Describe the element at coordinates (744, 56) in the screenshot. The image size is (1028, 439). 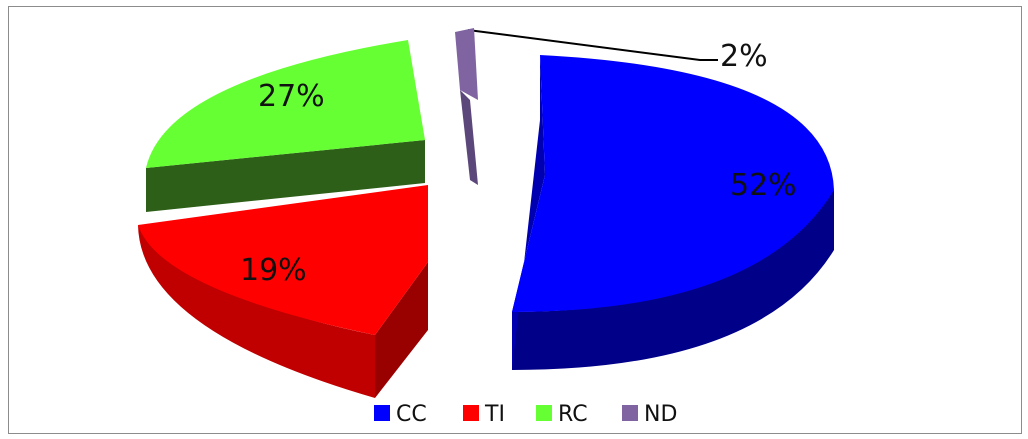
I see `label-nd: 2%` at that location.